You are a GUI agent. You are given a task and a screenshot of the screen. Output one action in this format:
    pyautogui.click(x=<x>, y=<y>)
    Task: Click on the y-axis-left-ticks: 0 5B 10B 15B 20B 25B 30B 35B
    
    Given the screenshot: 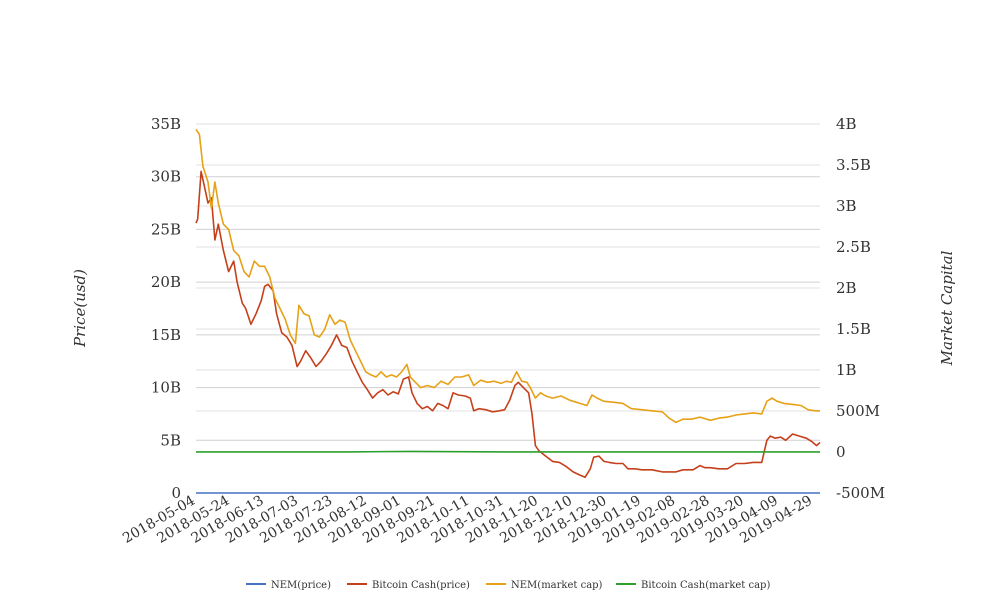 What is the action you would take?
    pyautogui.click(x=166, y=308)
    